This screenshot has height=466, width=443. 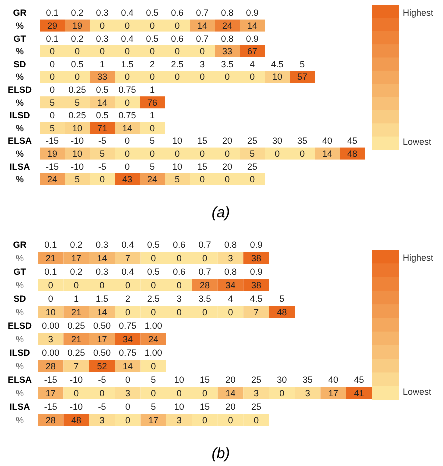 I want to click on data-label: 28, so click(x=51, y=421).